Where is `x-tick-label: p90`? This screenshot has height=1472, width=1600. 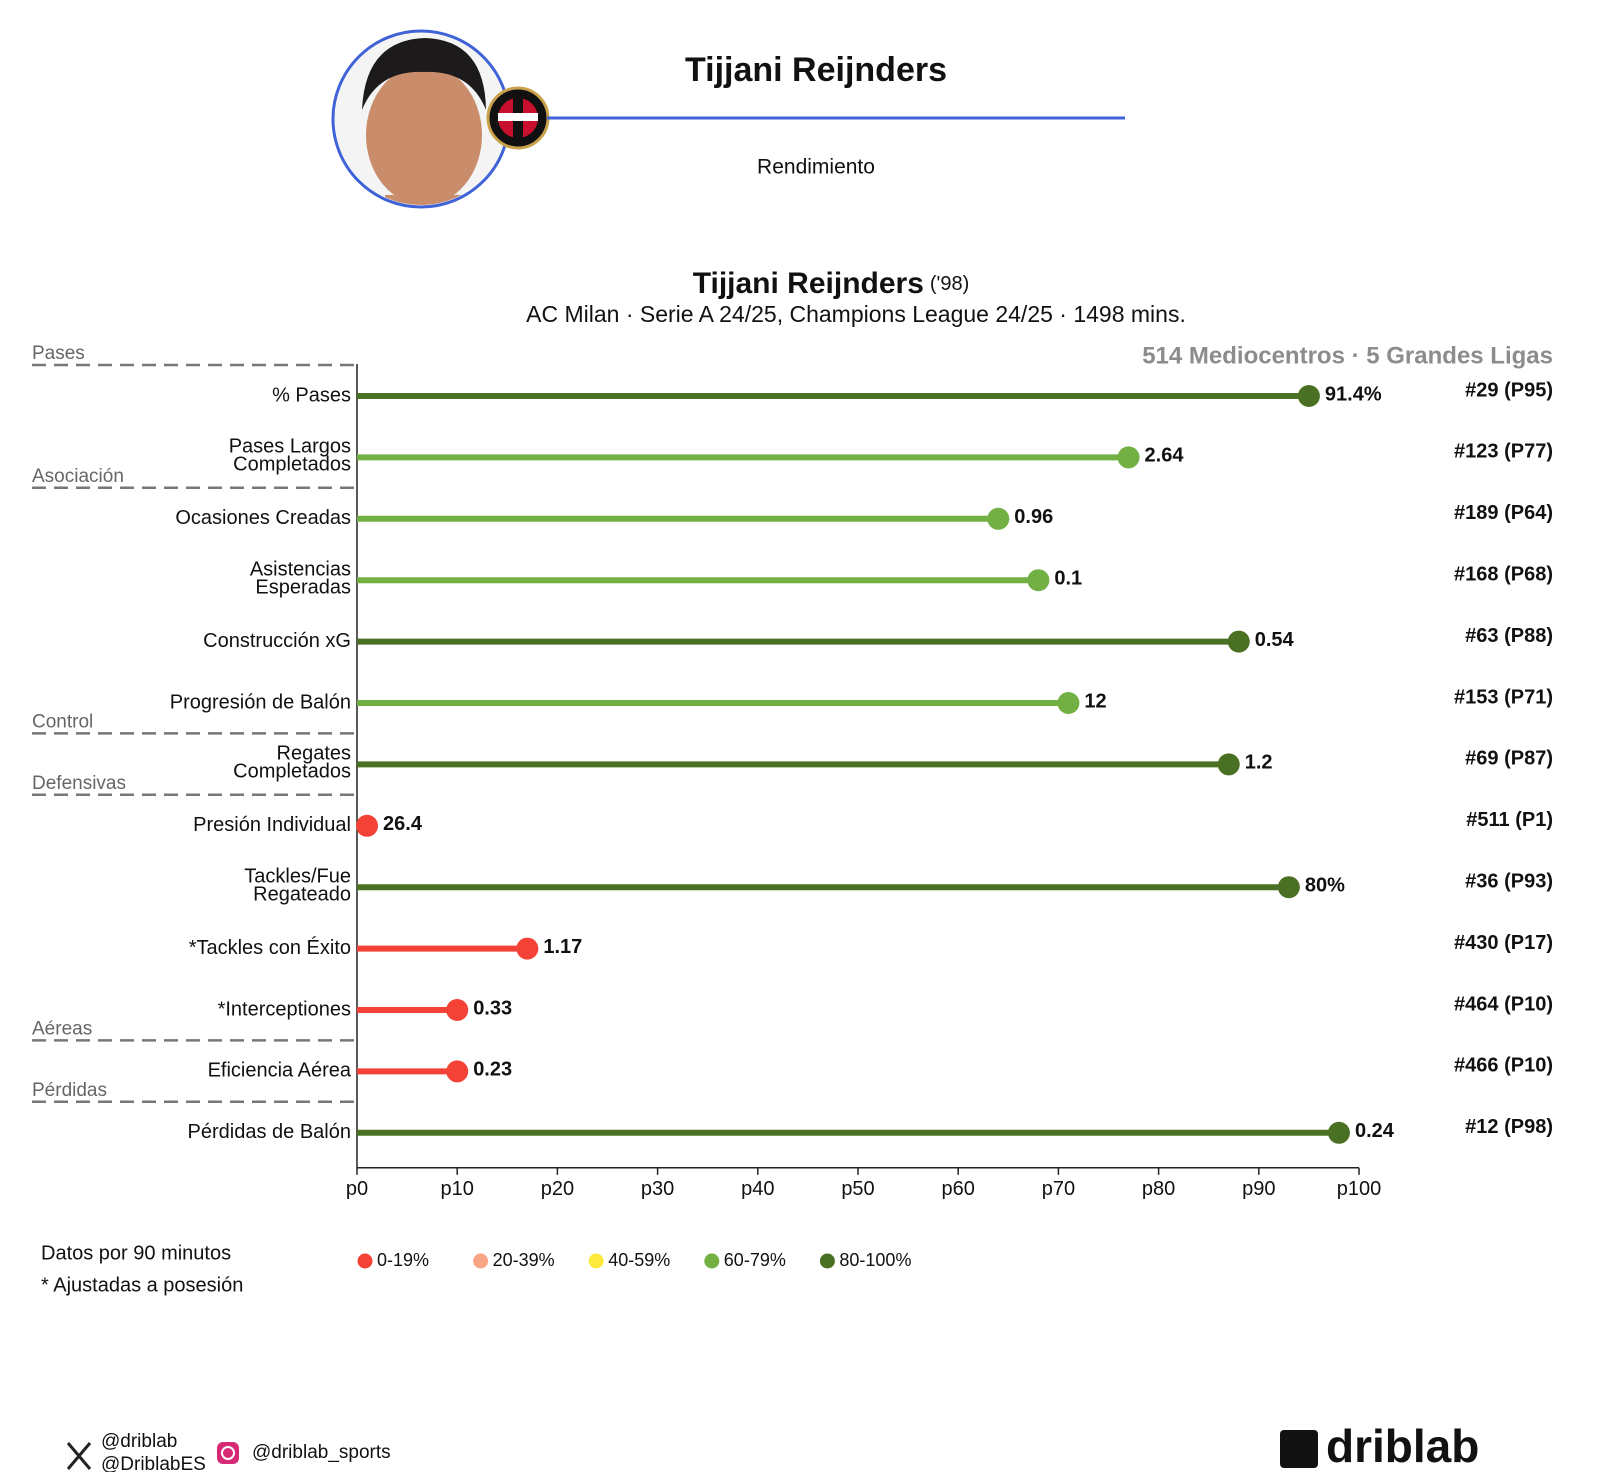
x-tick-label: p90 is located at coordinates (1258, 1189).